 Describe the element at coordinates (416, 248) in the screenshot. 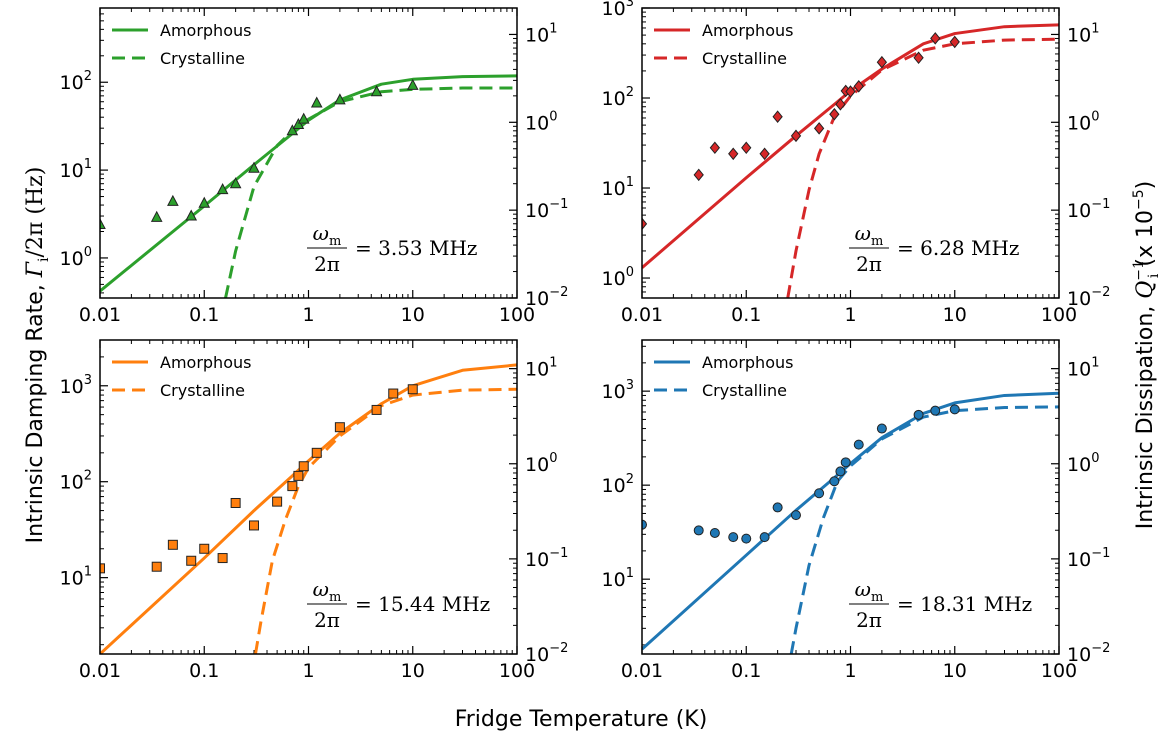

I see `annotation-value: = 3.53 MHz` at that location.